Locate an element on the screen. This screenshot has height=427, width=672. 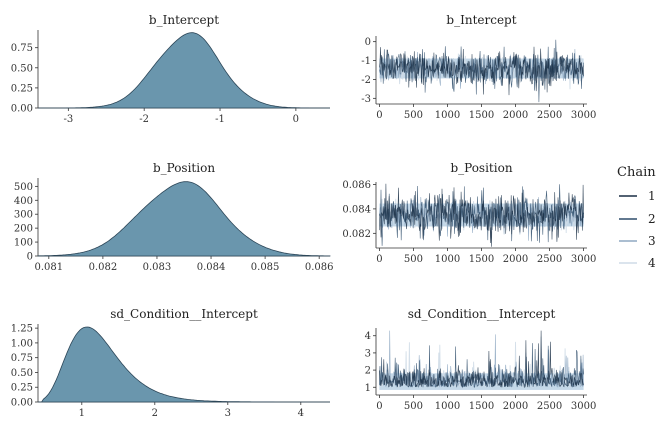
x-tick-label: -2 is located at coordinates (144, 119).